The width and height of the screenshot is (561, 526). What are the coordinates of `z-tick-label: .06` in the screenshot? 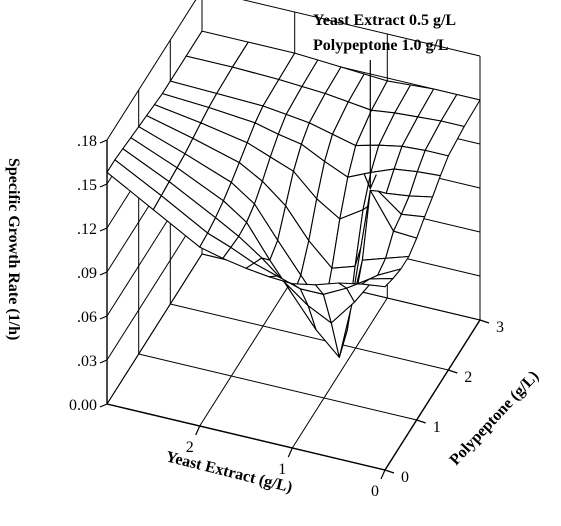 It's located at (87, 317).